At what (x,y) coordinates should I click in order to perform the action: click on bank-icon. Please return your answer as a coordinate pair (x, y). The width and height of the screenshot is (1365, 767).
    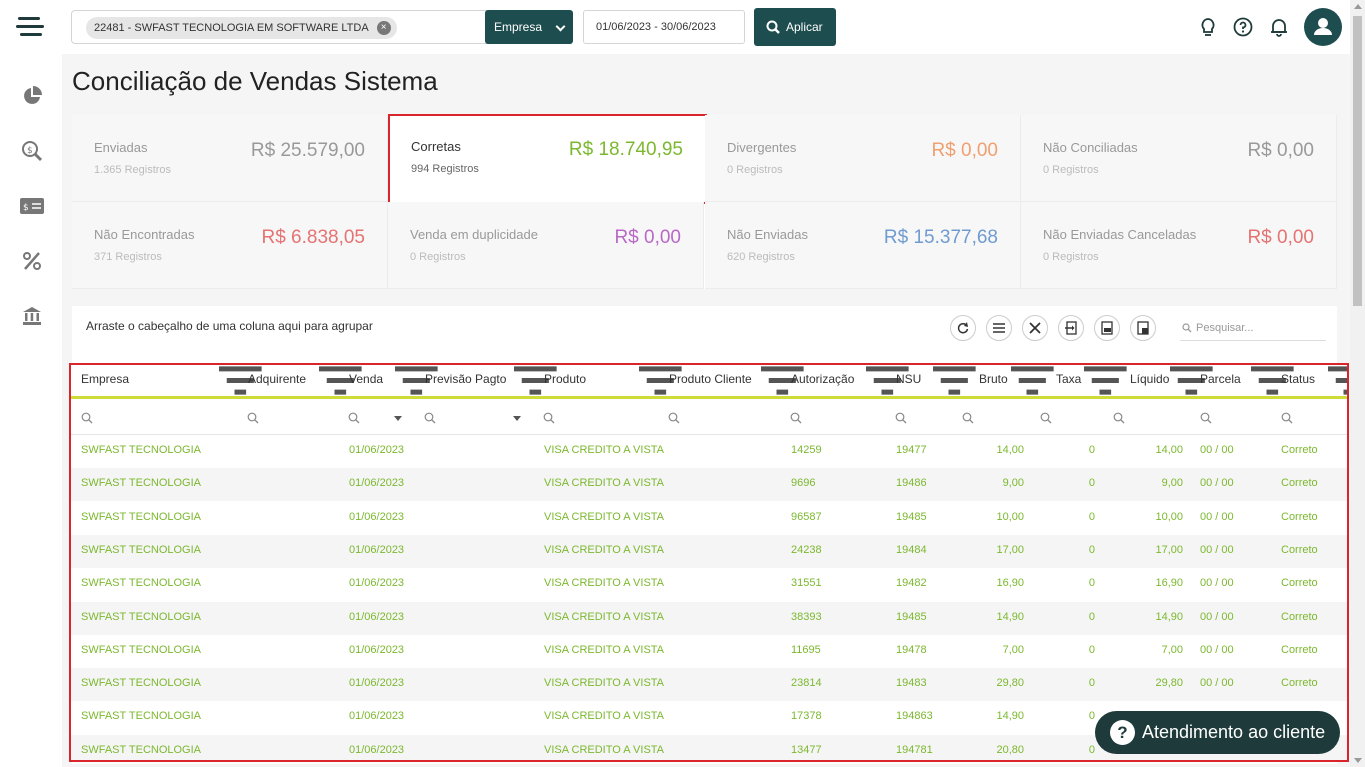
    Looking at the image, I should click on (32, 316).